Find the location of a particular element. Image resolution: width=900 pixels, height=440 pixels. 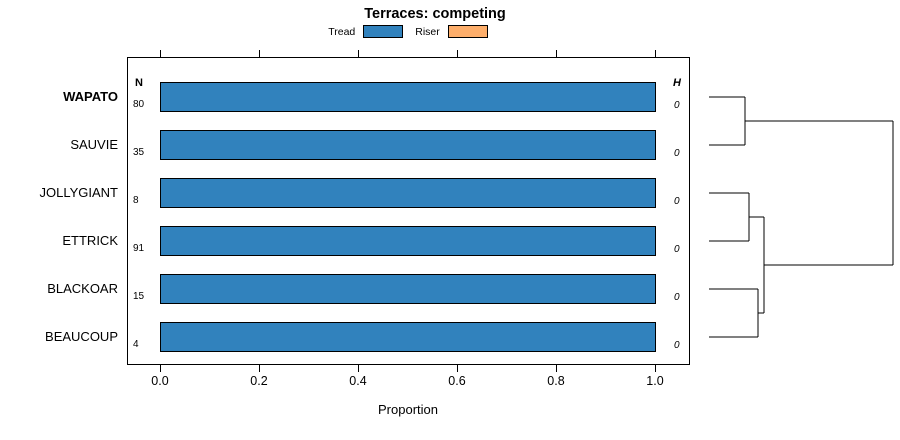

n-column-header: N is located at coordinates (139, 83).